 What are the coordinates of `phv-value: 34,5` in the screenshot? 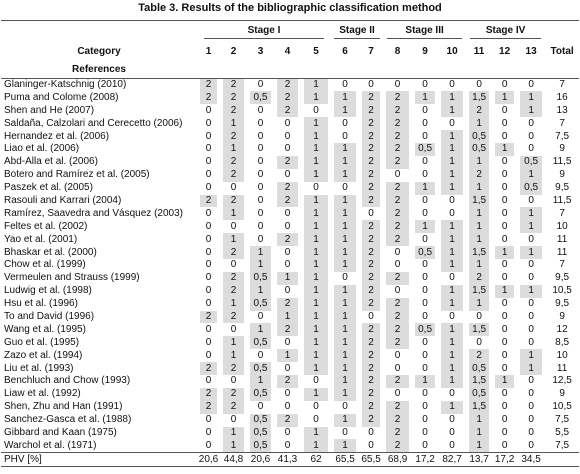 It's located at (531, 459).